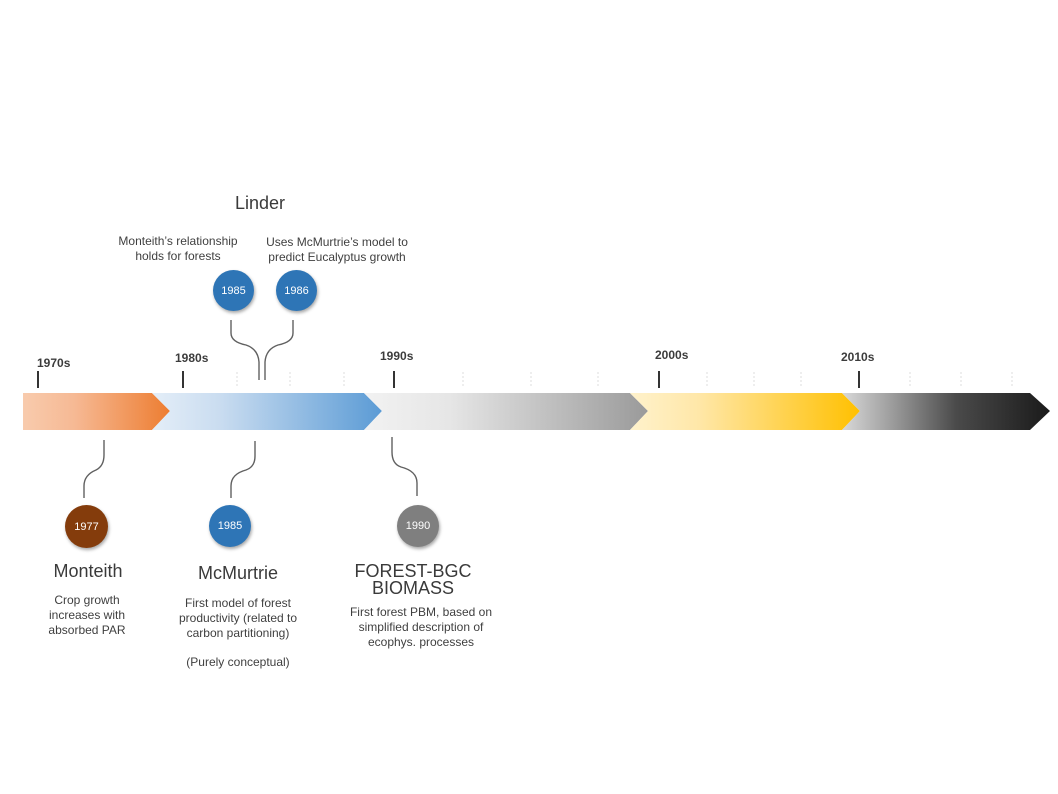 The image size is (1058, 794). I want to click on forest-bgc-title: FOREST-BGC BIOMASS, so click(413, 579).